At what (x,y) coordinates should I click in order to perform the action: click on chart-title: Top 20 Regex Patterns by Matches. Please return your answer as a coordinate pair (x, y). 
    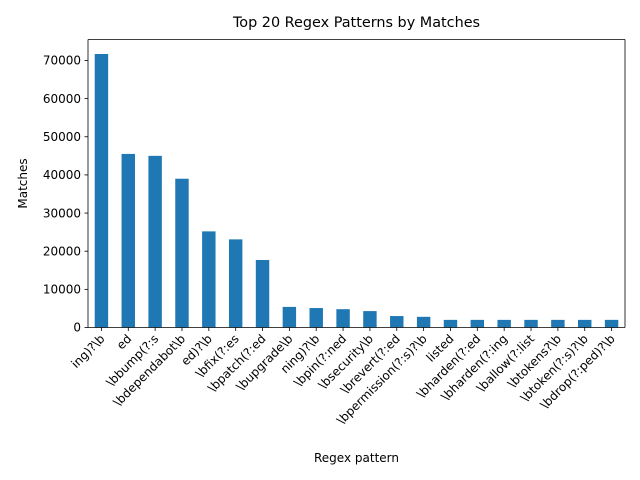
    Looking at the image, I should click on (356, 23).